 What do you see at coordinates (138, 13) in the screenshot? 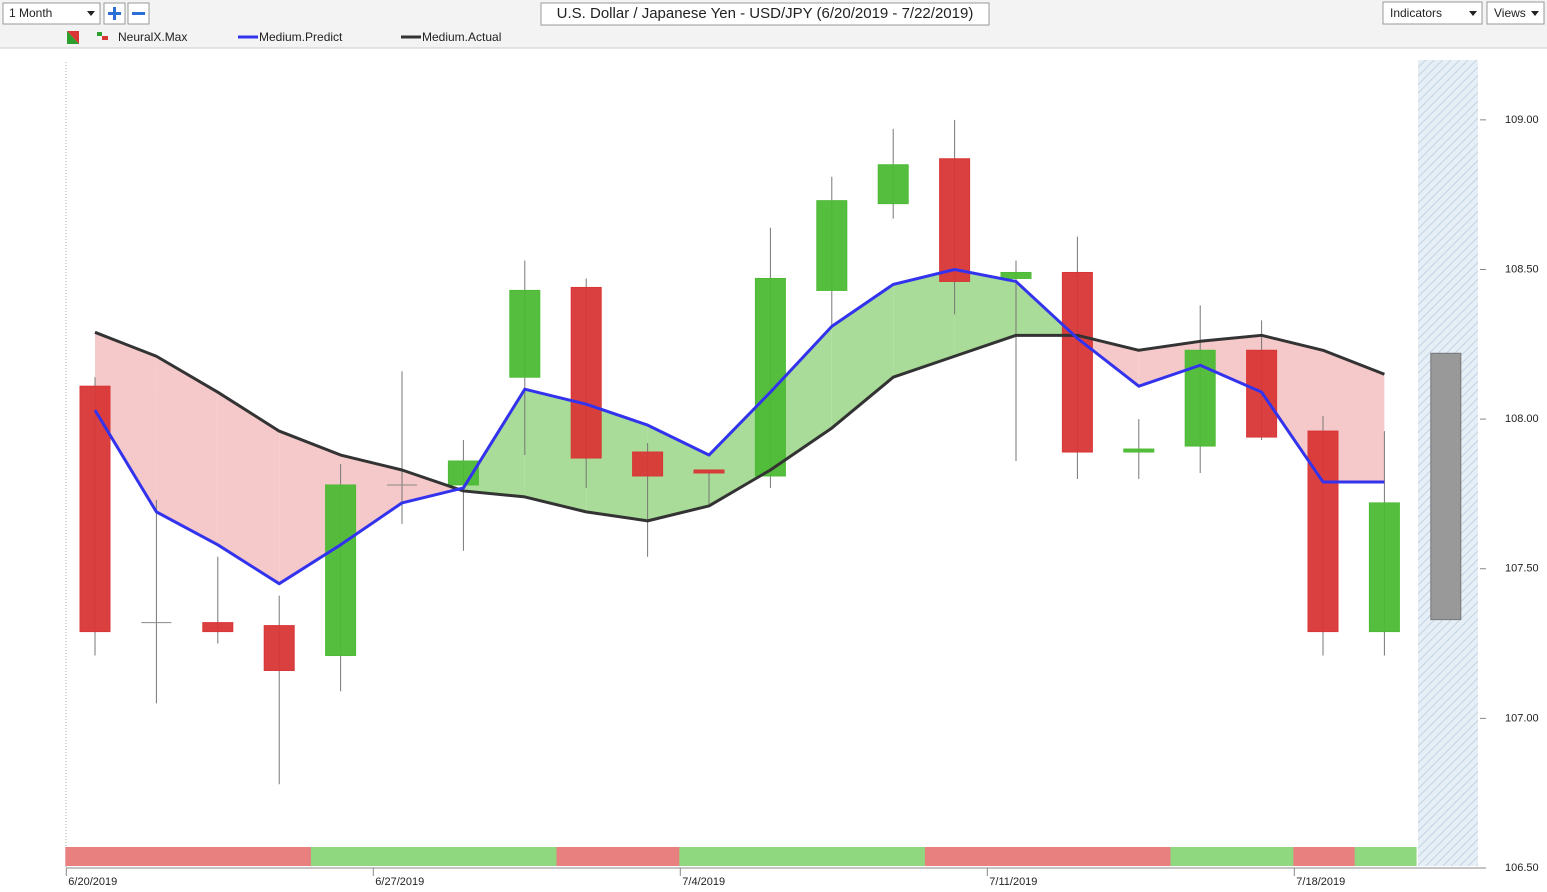
I see `zoom-out` at bounding box center [138, 13].